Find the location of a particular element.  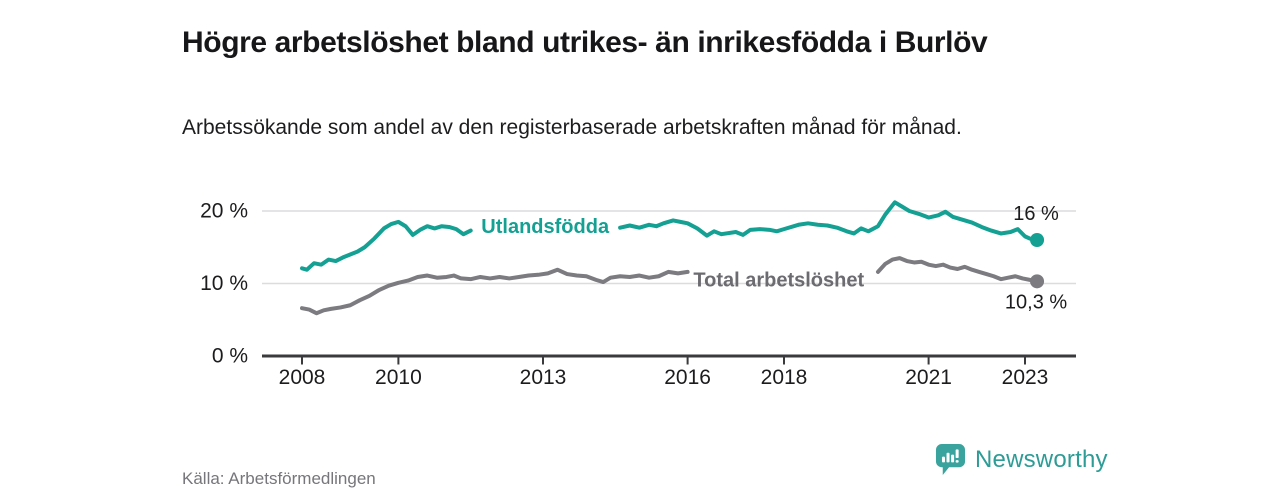

source-note: Källa: Arbetsförmedlingen is located at coordinates (279, 478).